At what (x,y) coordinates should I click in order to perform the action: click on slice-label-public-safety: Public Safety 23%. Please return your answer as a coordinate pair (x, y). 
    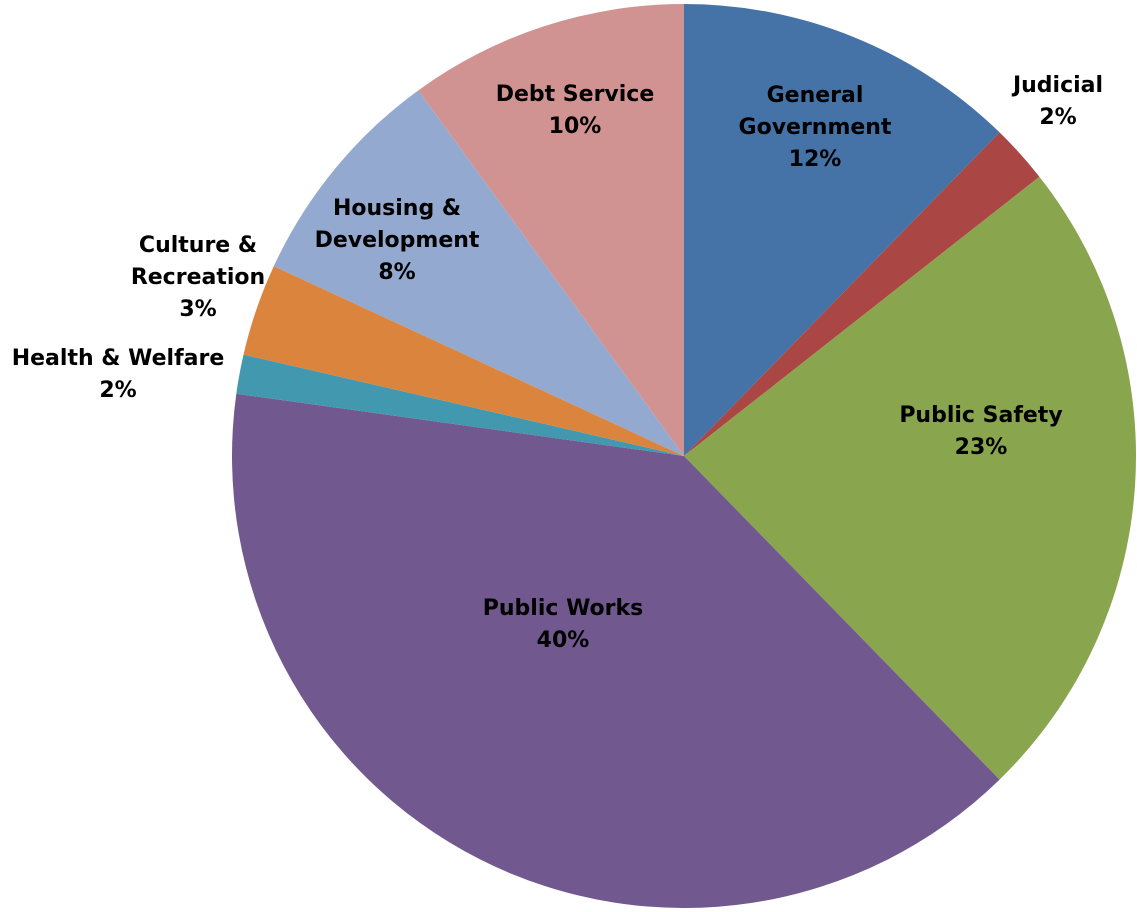
    Looking at the image, I should click on (980, 431).